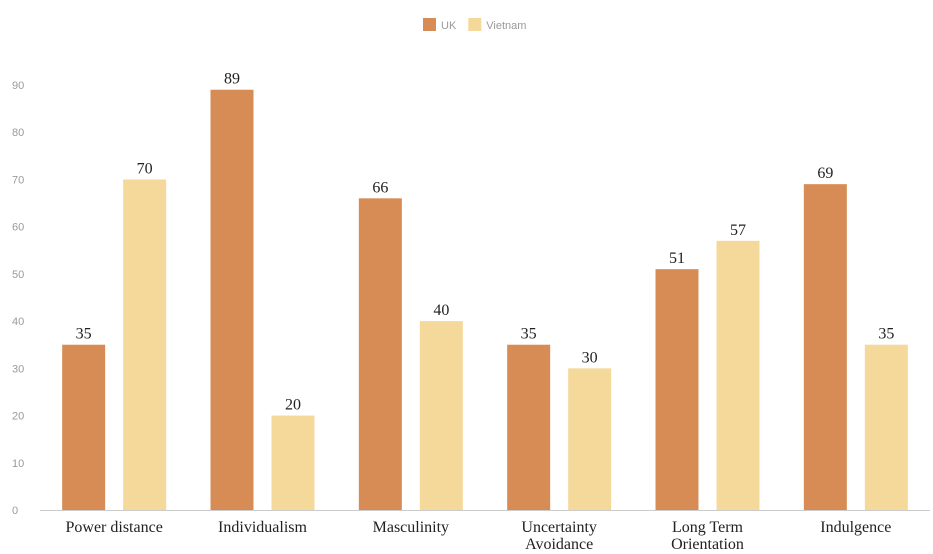  Describe the element at coordinates (410, 345) in the screenshot. I see `bar-group: 66 40` at that location.